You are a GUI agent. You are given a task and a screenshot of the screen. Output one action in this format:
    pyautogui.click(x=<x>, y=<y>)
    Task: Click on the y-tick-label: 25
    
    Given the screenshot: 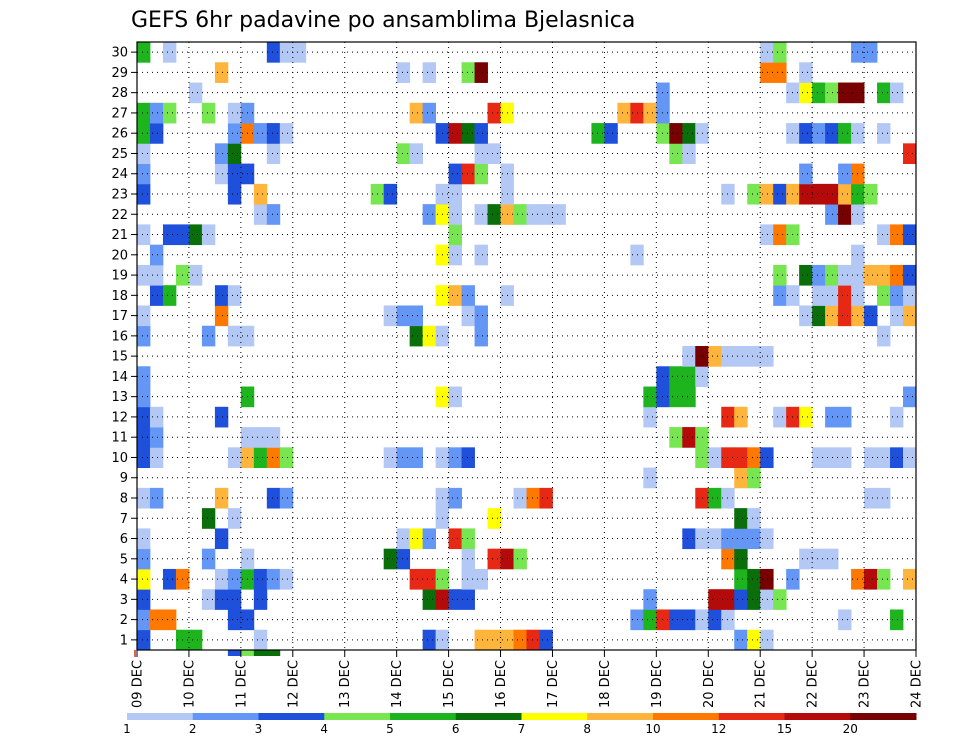 What is the action you would take?
    pyautogui.click(x=119, y=154)
    